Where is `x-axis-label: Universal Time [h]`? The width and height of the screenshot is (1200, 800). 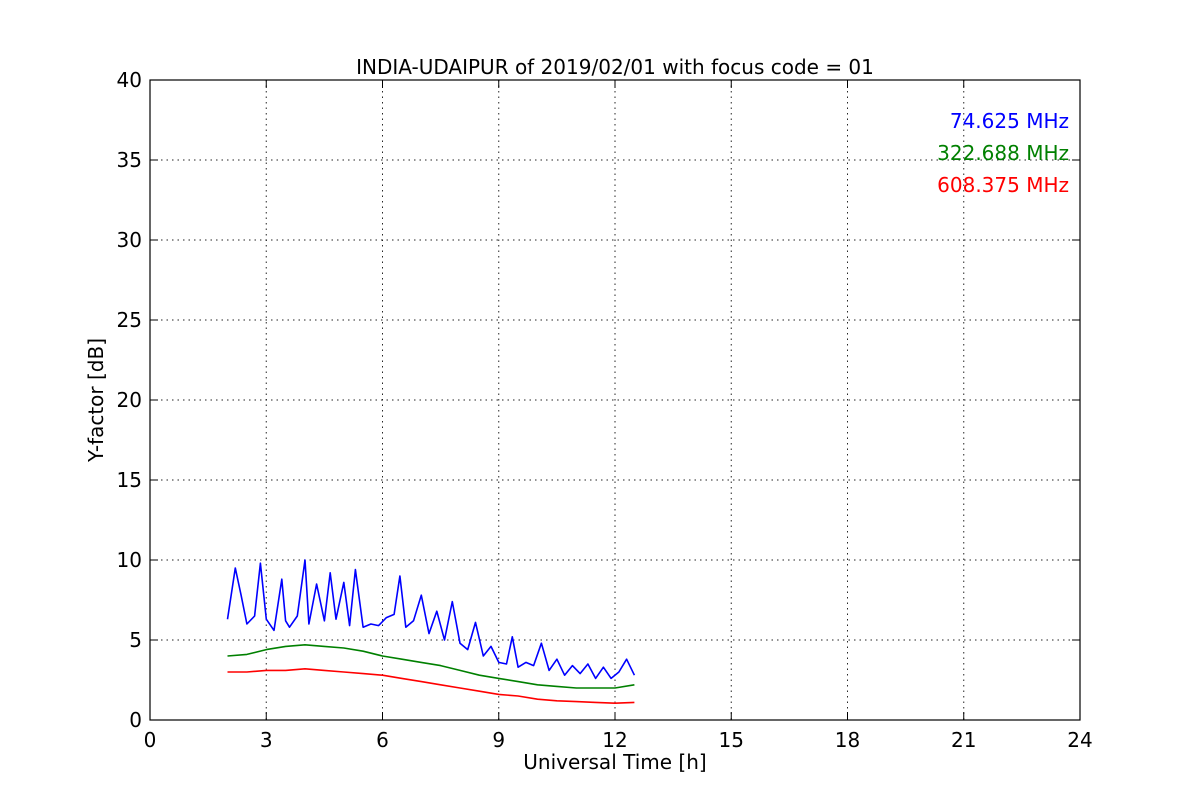
x-axis-label: Universal Time [h] is located at coordinates (614, 762).